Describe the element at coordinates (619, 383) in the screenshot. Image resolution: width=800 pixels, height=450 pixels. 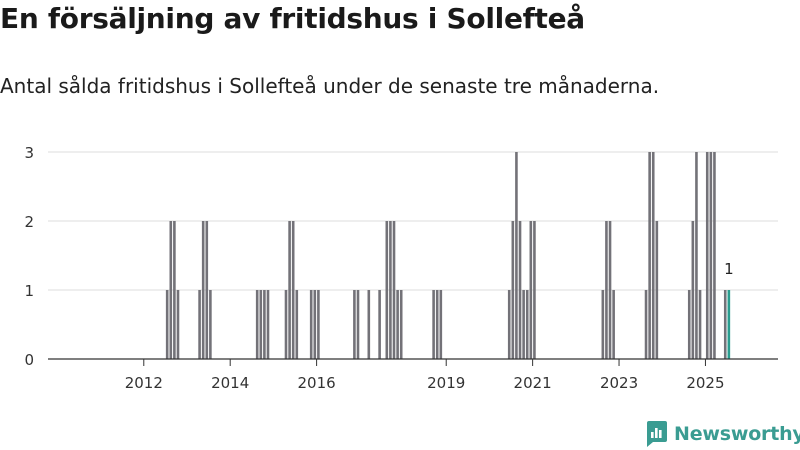
I see `x-tick-label: 2023` at that location.